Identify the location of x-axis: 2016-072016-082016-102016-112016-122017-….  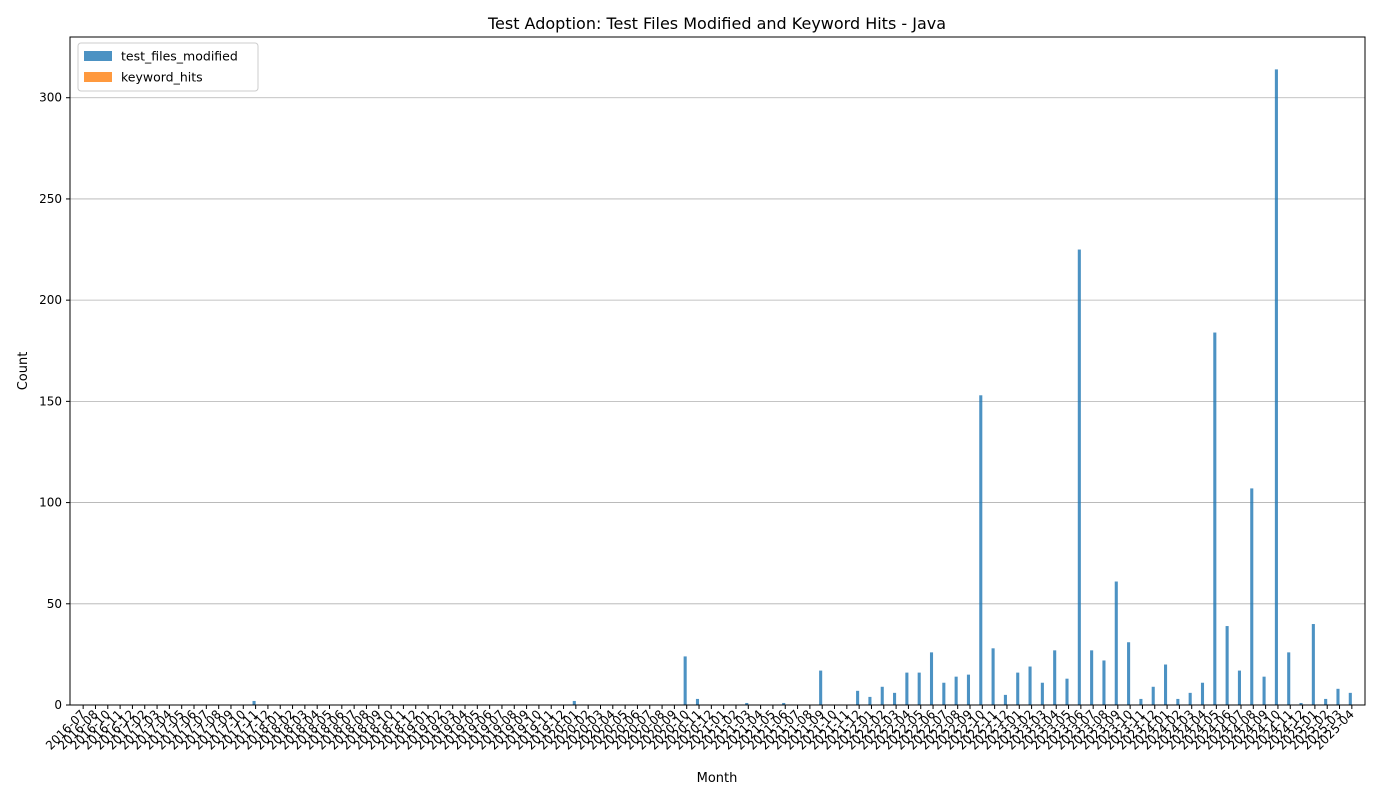
(700, 729).